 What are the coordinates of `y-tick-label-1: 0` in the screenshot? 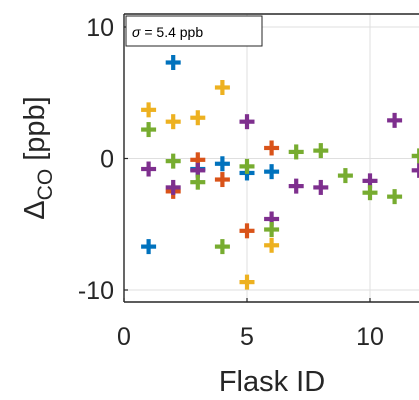 It's located at (107, 160).